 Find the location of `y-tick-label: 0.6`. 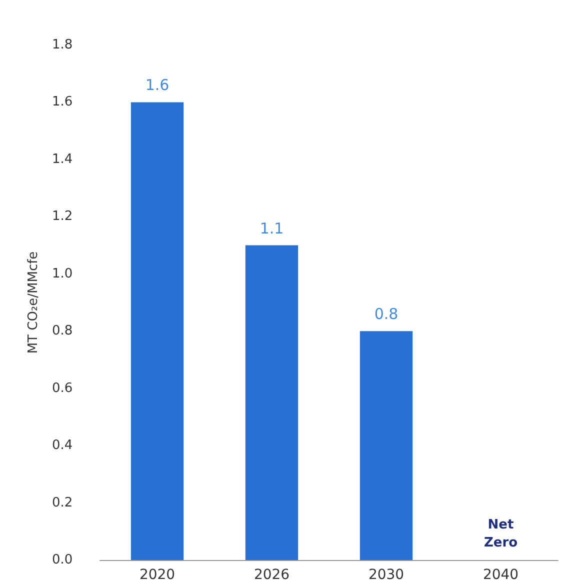

y-tick-label: 0.6 is located at coordinates (62, 388).